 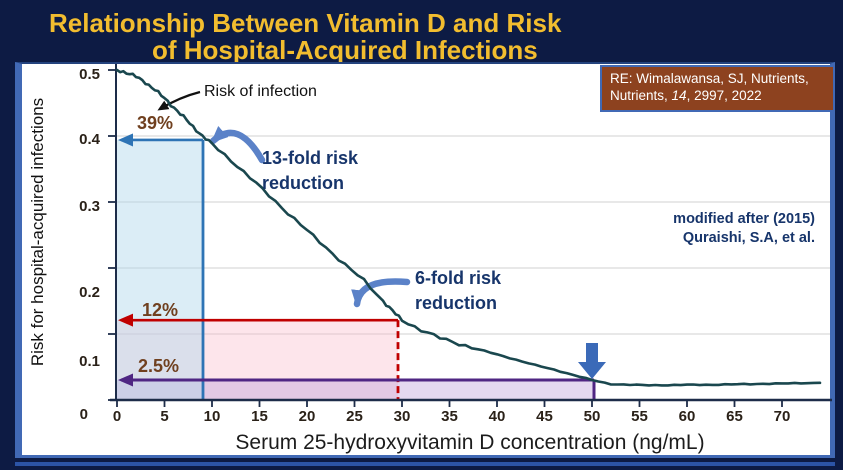 I want to click on y-tick-label: 0.3, so click(x=89, y=206).